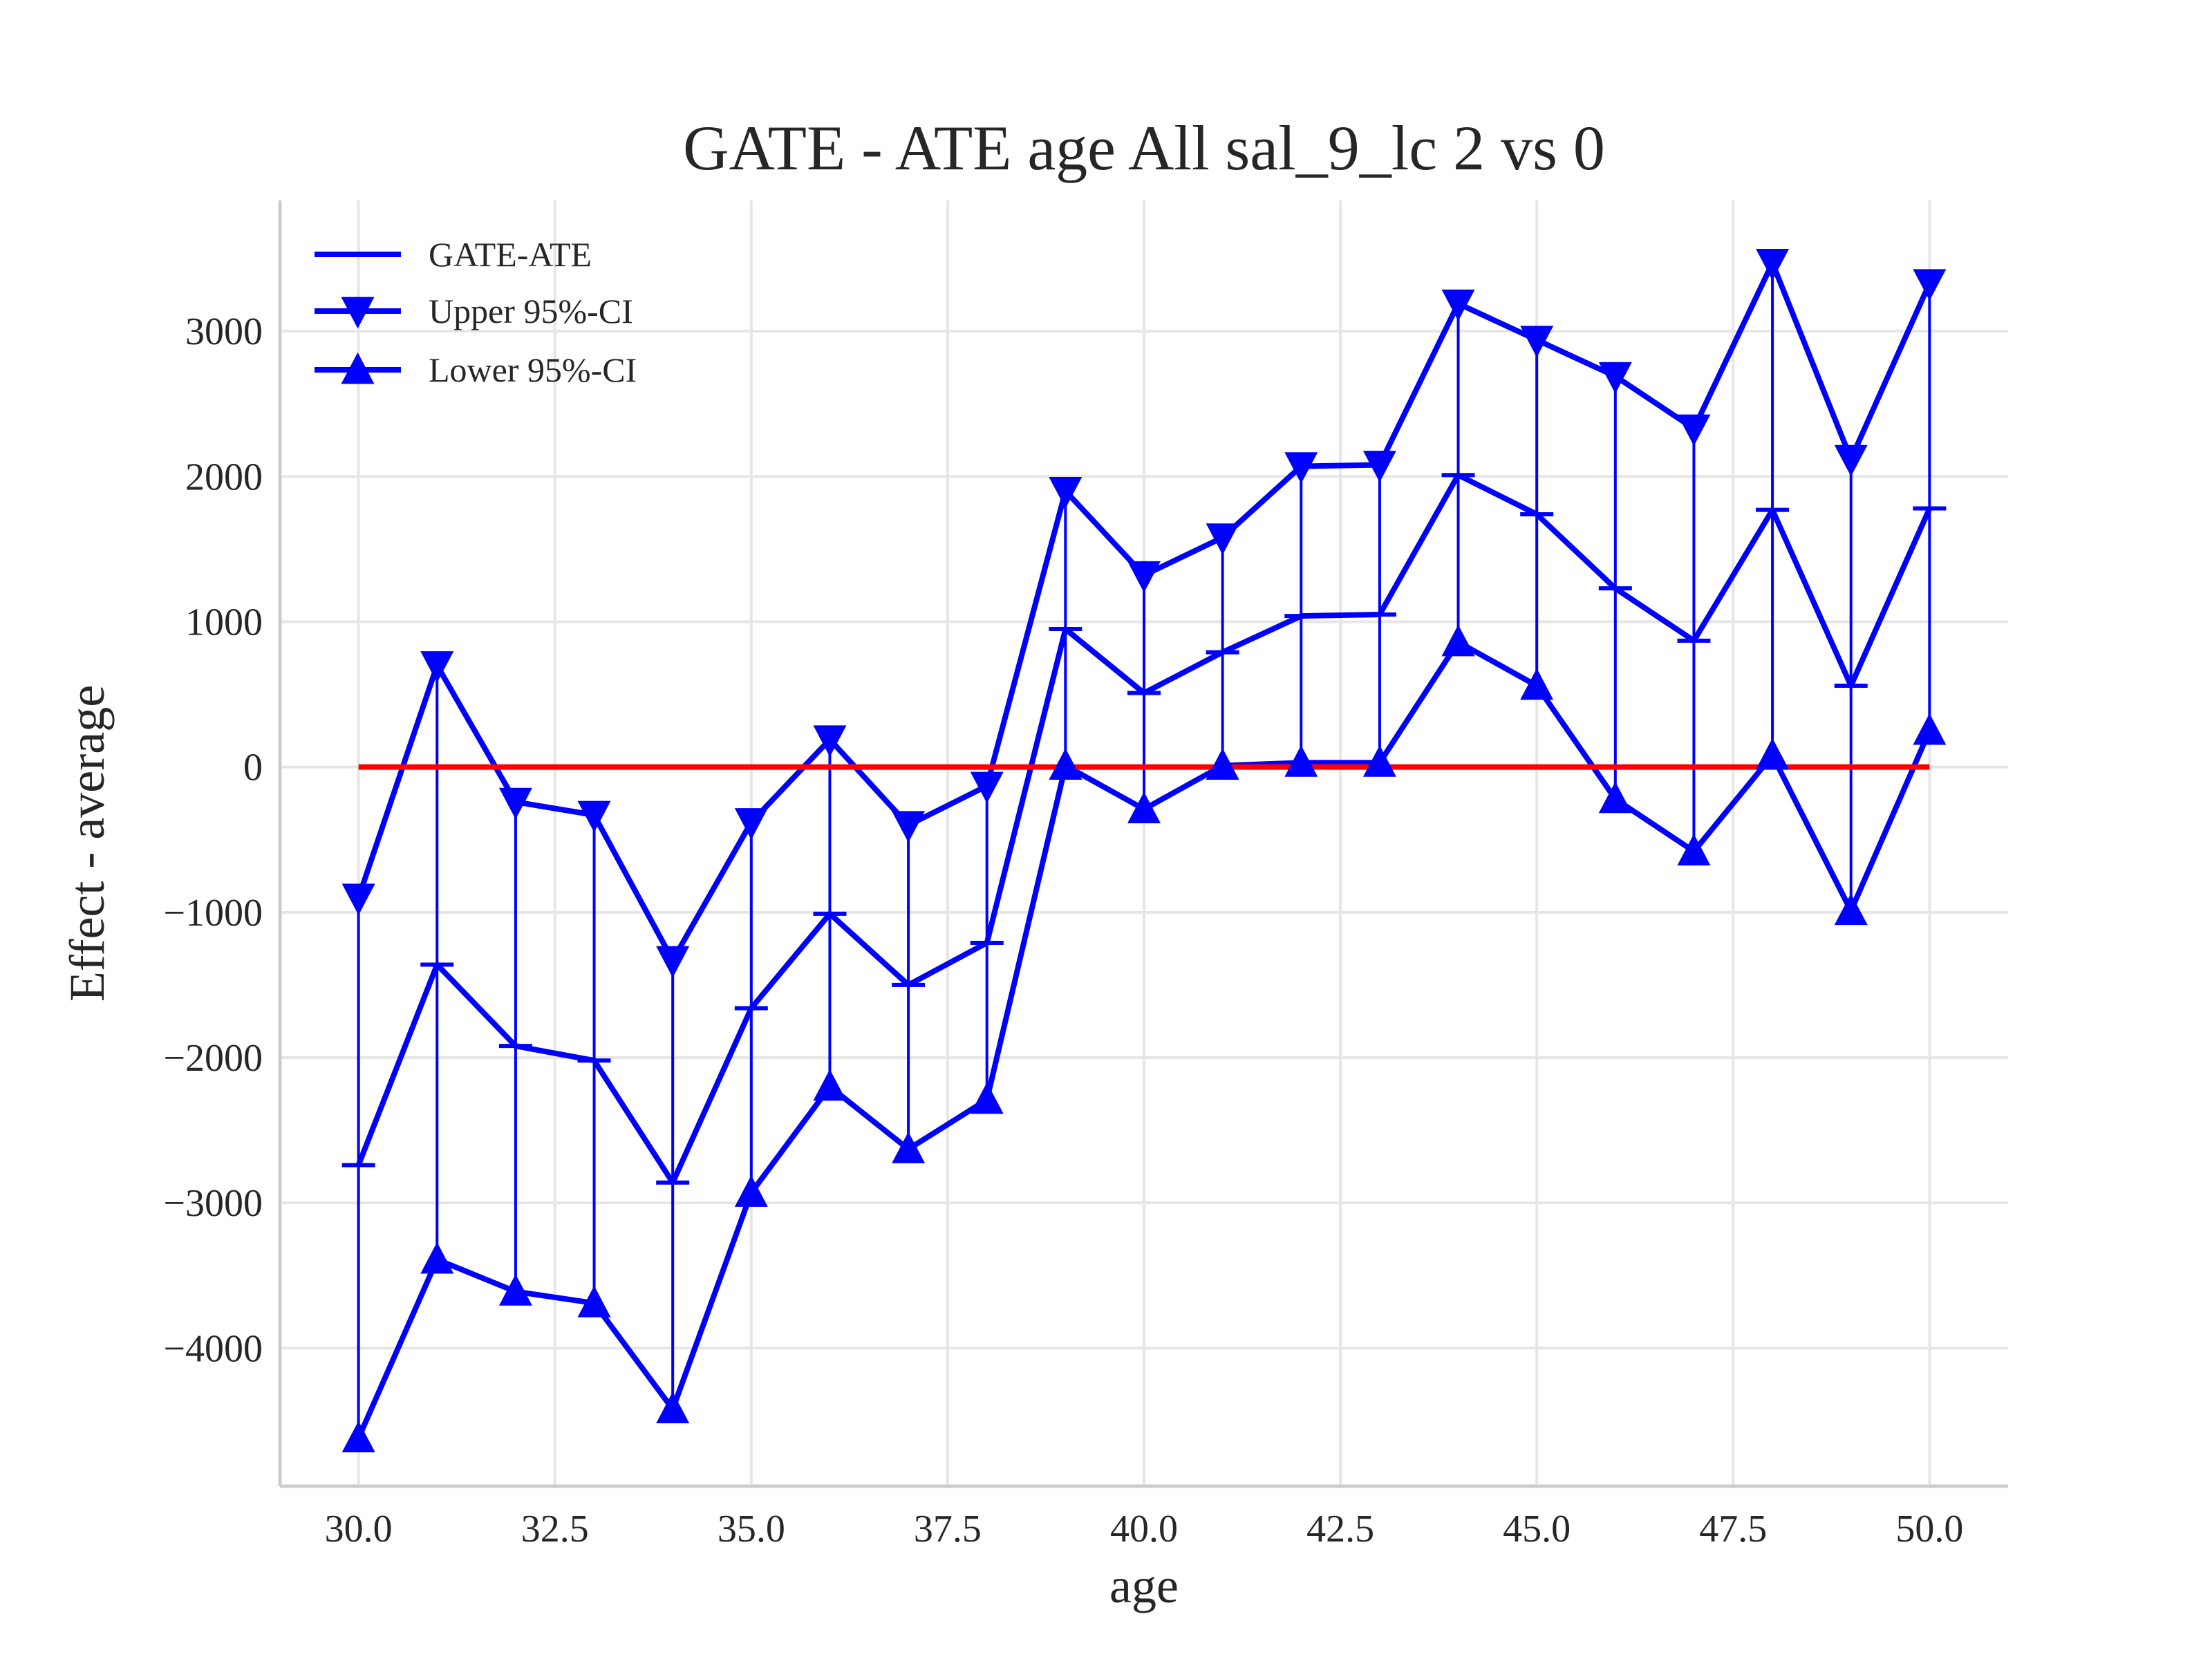  What do you see at coordinates (1733, 1529) in the screenshot?
I see `x-tick-label: 47.5` at bounding box center [1733, 1529].